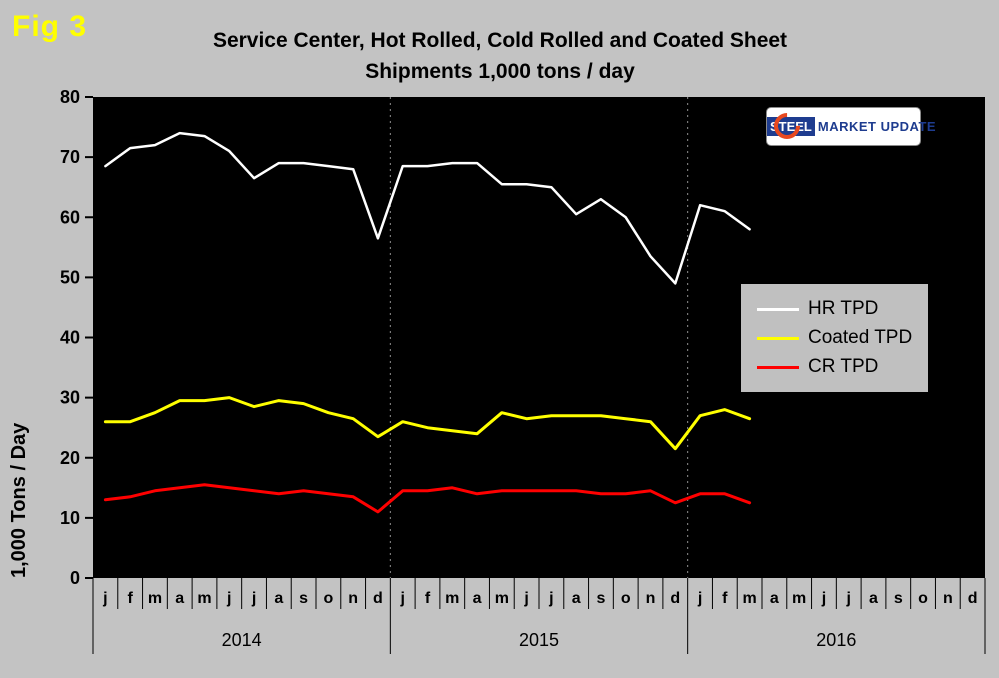 The image size is (999, 678). I want to click on legend-label-coated: Coated TPD, so click(860, 337).